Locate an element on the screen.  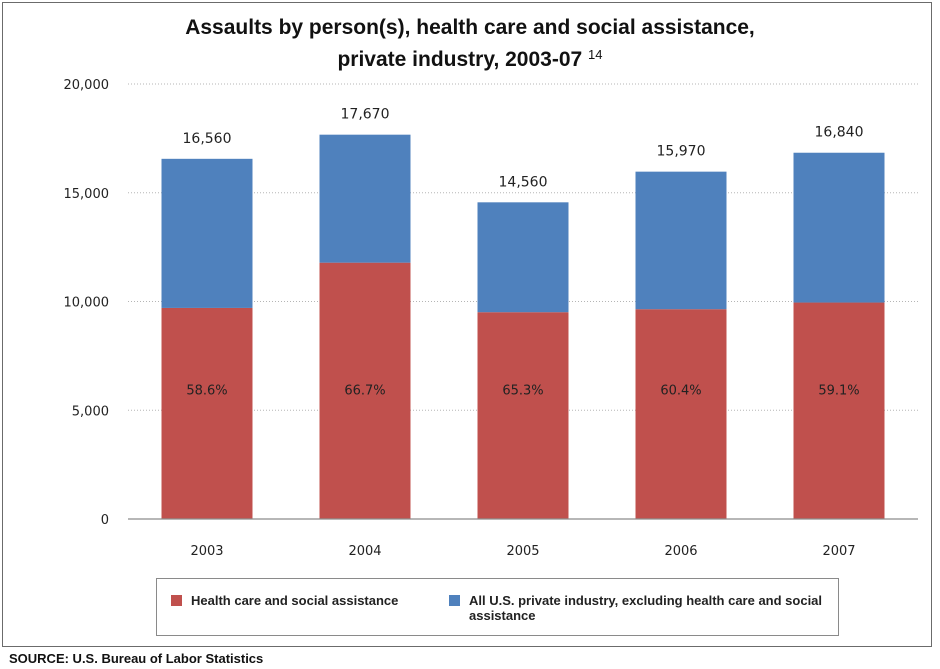
percent-label: 59.1% is located at coordinates (838, 390).